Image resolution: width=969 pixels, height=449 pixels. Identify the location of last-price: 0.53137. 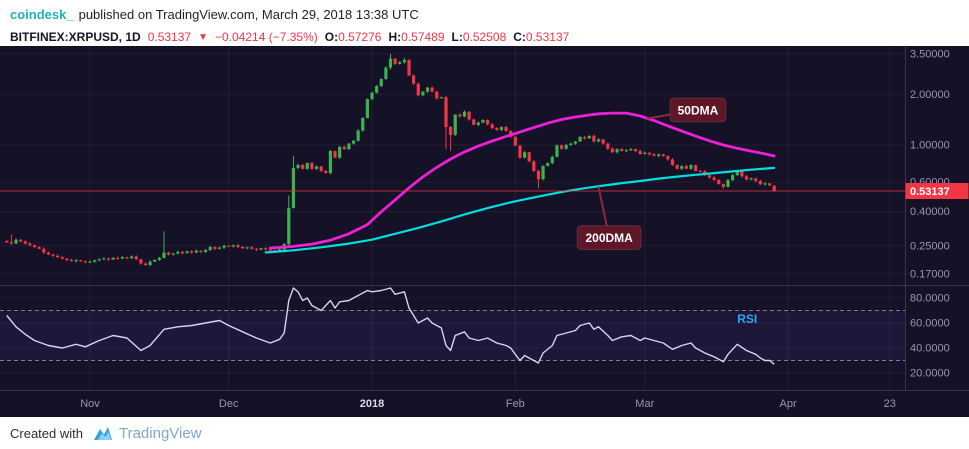
(169, 37).